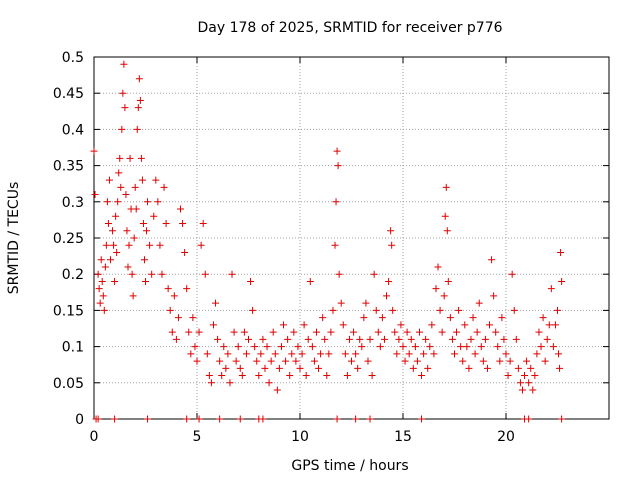 This screenshot has width=640, height=480. Describe the element at coordinates (73, 203) in the screenshot. I see `y-tick-label: 0.3` at that location.